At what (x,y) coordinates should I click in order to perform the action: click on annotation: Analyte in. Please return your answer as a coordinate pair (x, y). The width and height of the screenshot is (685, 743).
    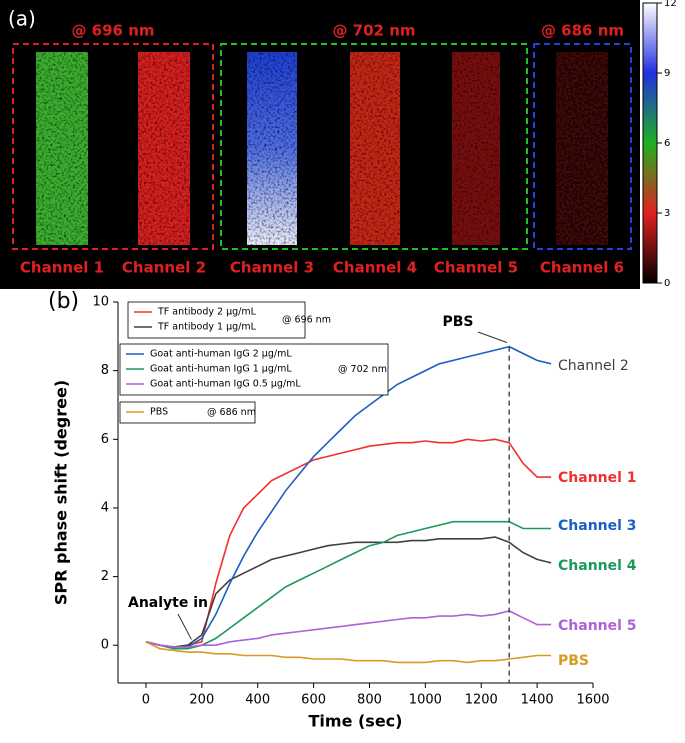
    Looking at the image, I should click on (168, 603).